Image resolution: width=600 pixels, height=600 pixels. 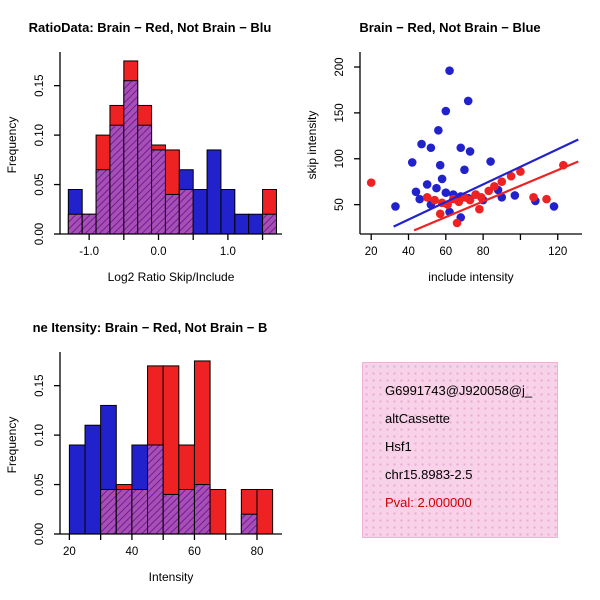 I want to click on svg-text: include intensity, so click(x=470, y=277).